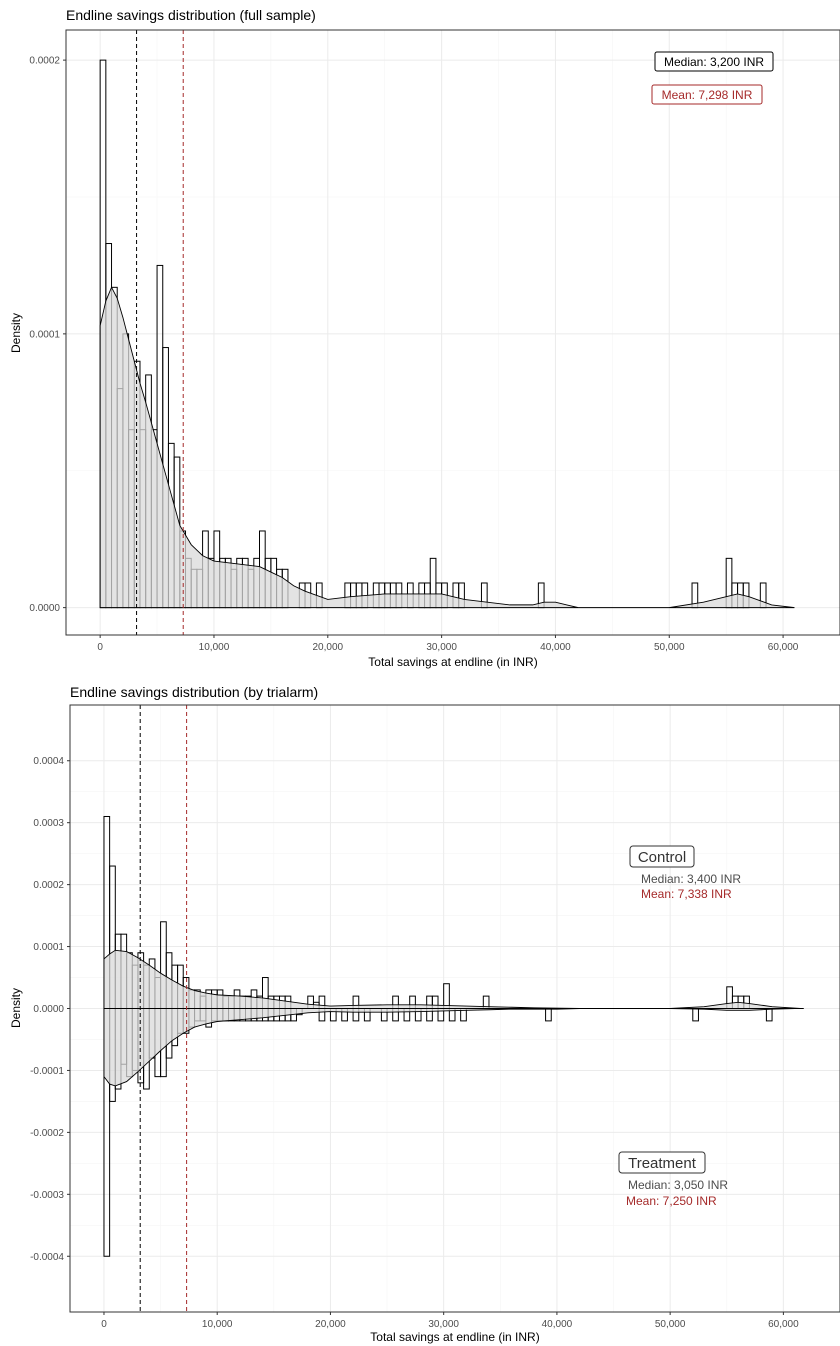 The height and width of the screenshot is (1346, 840). I want to click on control-median: Median: 3,400 INR, so click(691, 879).